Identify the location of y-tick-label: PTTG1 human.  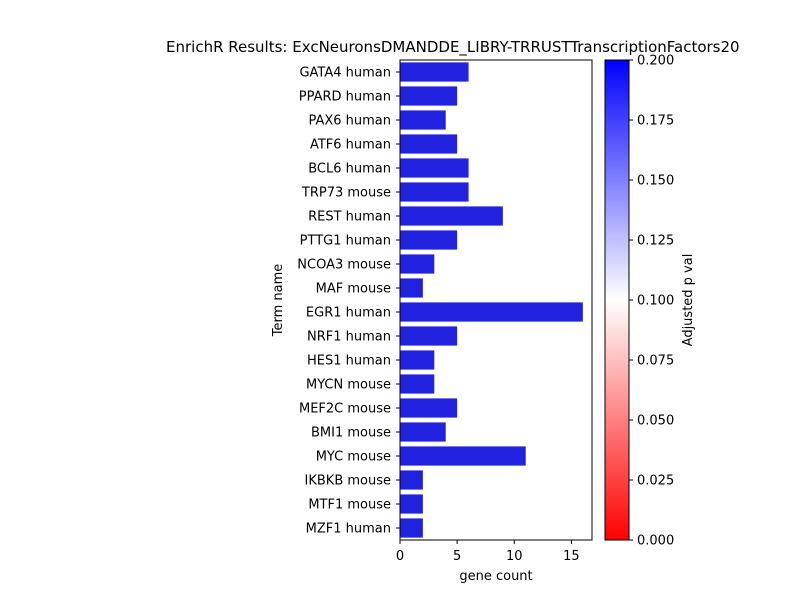
(345, 241).